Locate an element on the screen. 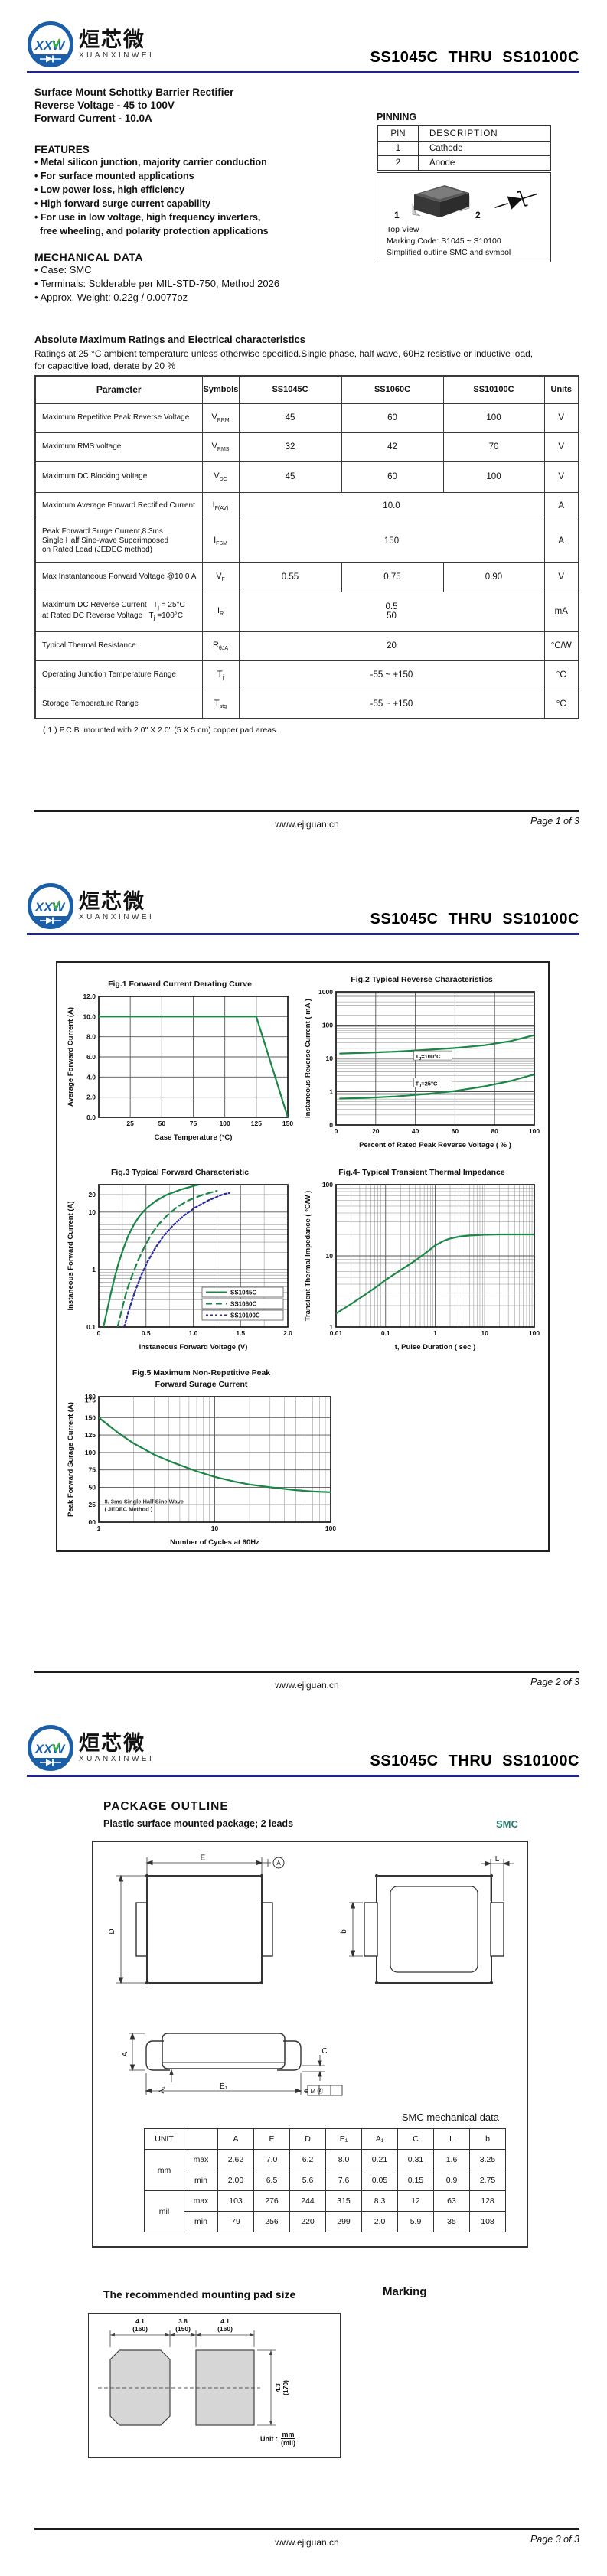 This screenshot has height=2576, width=607. datum-A-label: A is located at coordinates (279, 1863).